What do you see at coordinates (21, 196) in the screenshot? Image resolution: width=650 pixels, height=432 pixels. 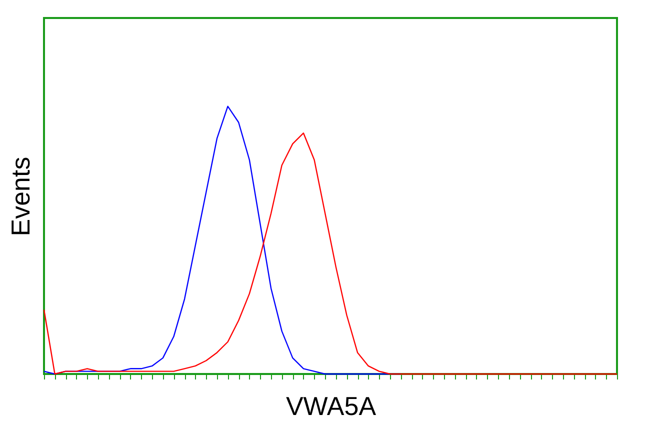 I see `y-axis-title: Events` at bounding box center [21, 196].